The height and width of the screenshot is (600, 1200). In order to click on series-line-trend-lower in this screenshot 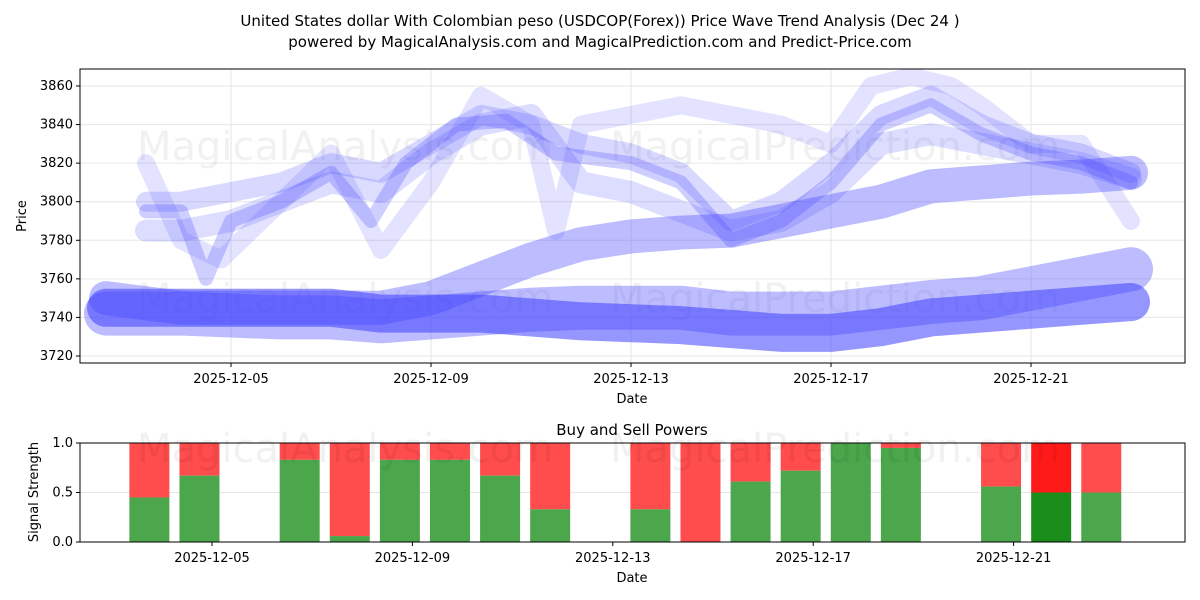, I will do `click(618, 317)`.